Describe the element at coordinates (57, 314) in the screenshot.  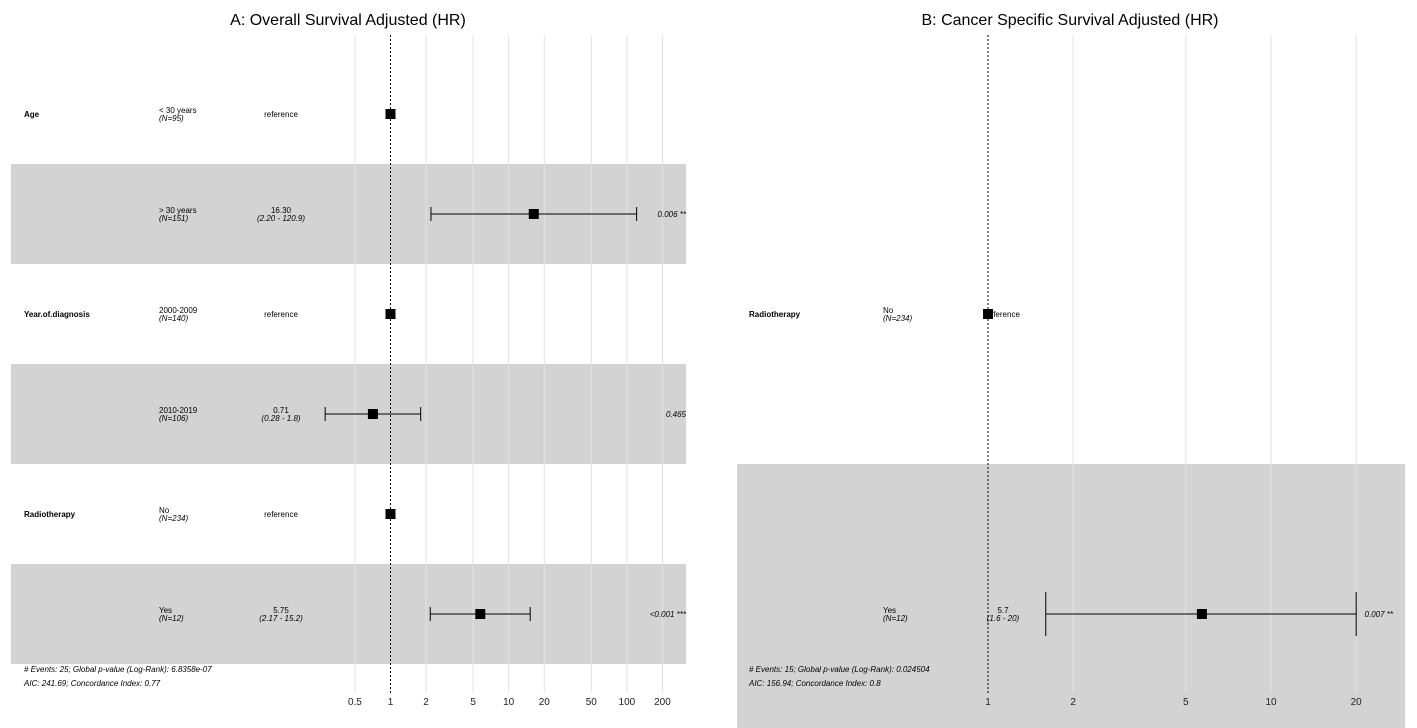
I see `variable-label: Year.of.diagnosis` at that location.